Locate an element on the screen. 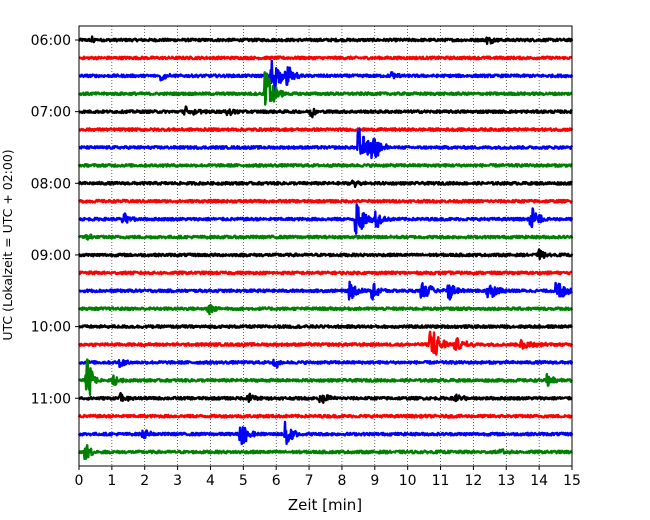 This screenshot has width=650, height=520. y-tick-label: 07:00 is located at coordinates (51, 113).